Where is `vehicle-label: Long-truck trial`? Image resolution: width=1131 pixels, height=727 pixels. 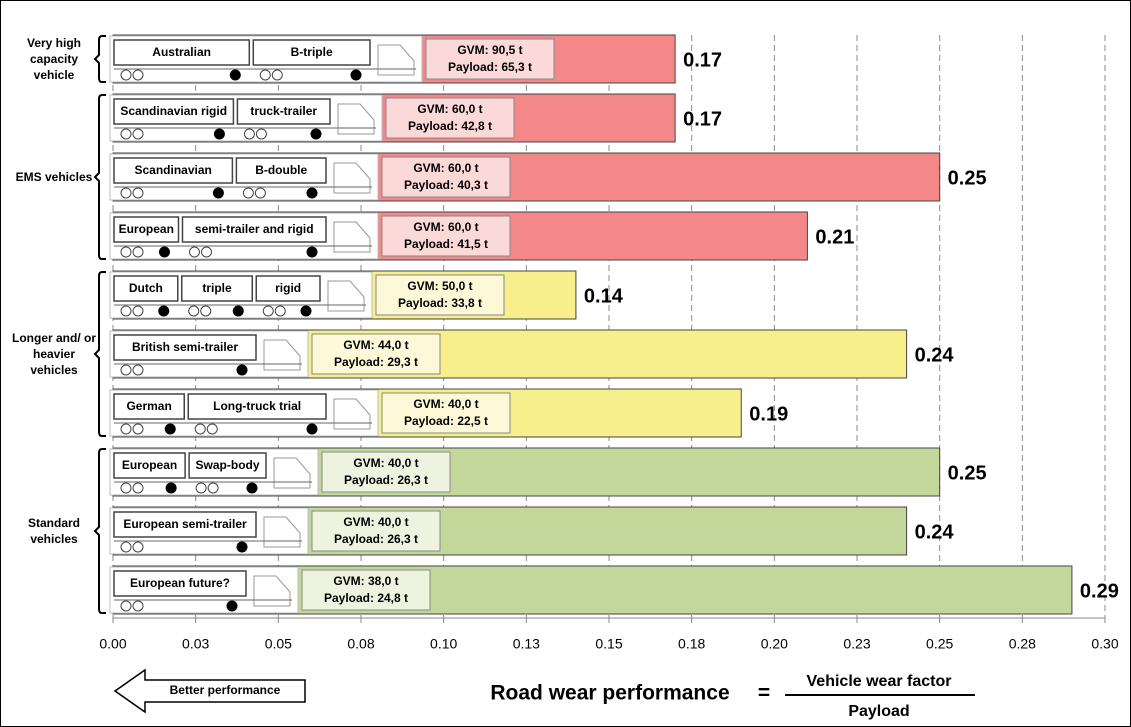 vehicle-label: Long-truck trial is located at coordinates (257, 406).